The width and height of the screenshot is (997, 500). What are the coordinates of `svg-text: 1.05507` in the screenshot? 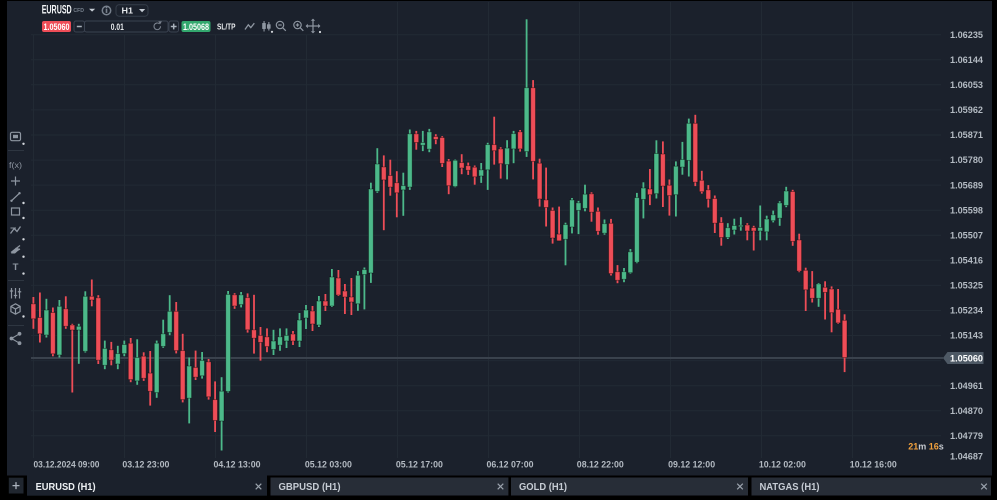 It's located at (966, 236).